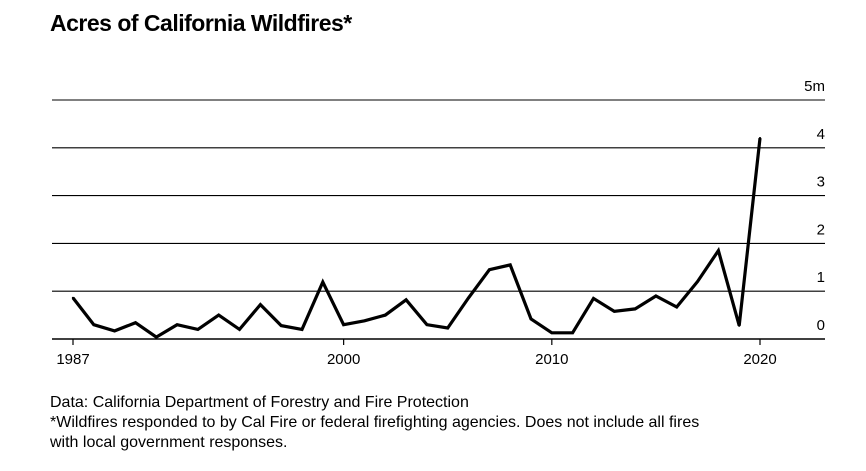 The width and height of the screenshot is (866, 471). What do you see at coordinates (814, 206) in the screenshot?
I see `y-axis-tick-labels: 0 1 2 3 4 5m` at bounding box center [814, 206].